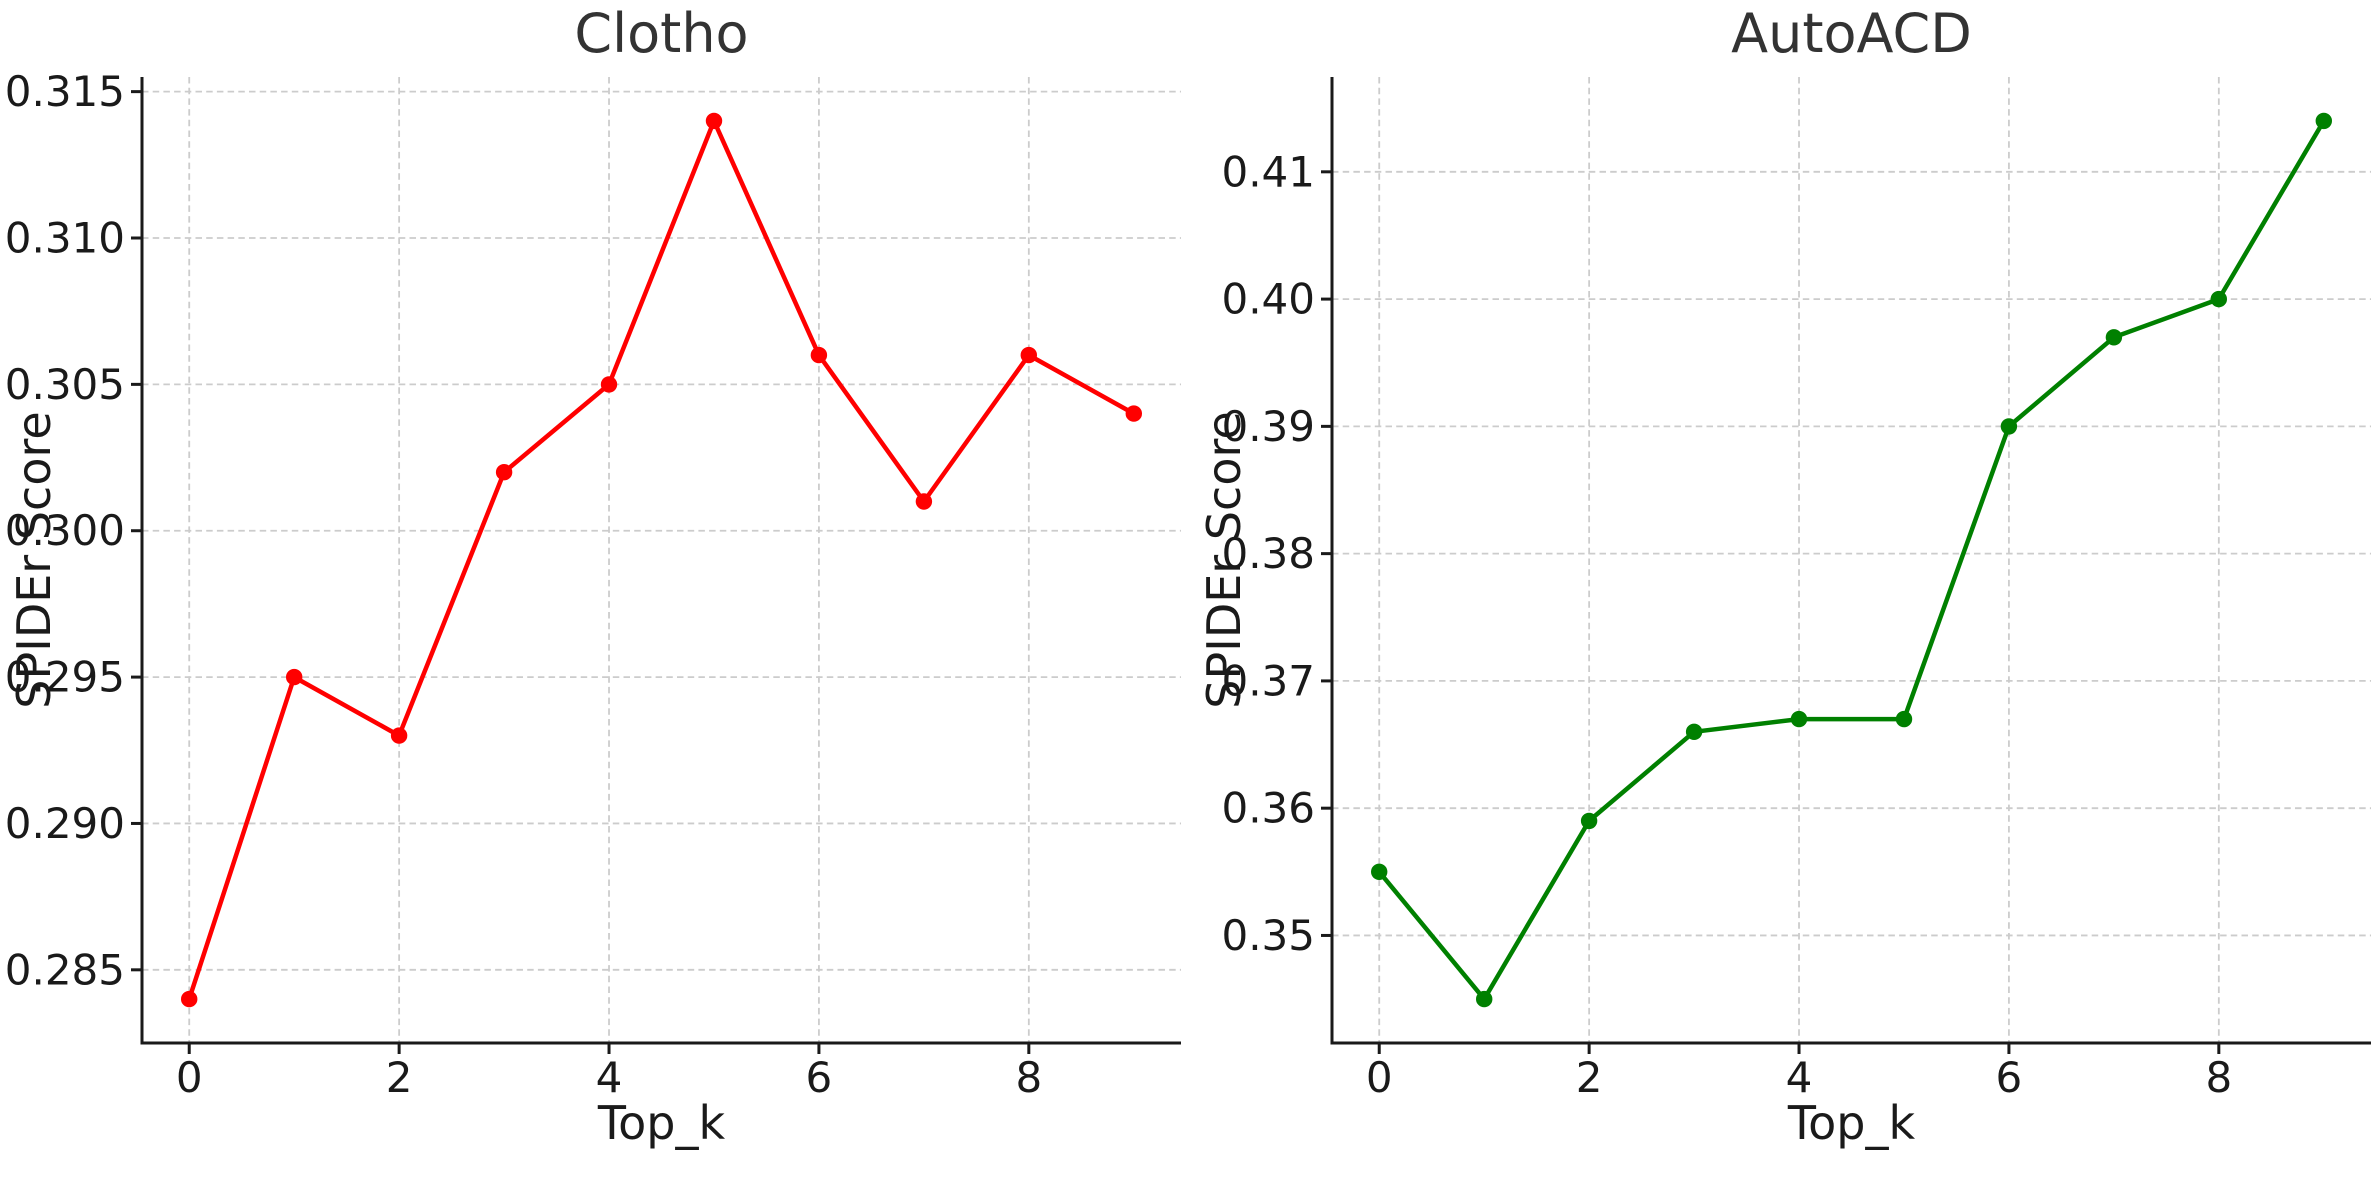 The width and height of the screenshot is (2379, 1179). I want to click on y-tick-label: 0.39, so click(1268, 426).